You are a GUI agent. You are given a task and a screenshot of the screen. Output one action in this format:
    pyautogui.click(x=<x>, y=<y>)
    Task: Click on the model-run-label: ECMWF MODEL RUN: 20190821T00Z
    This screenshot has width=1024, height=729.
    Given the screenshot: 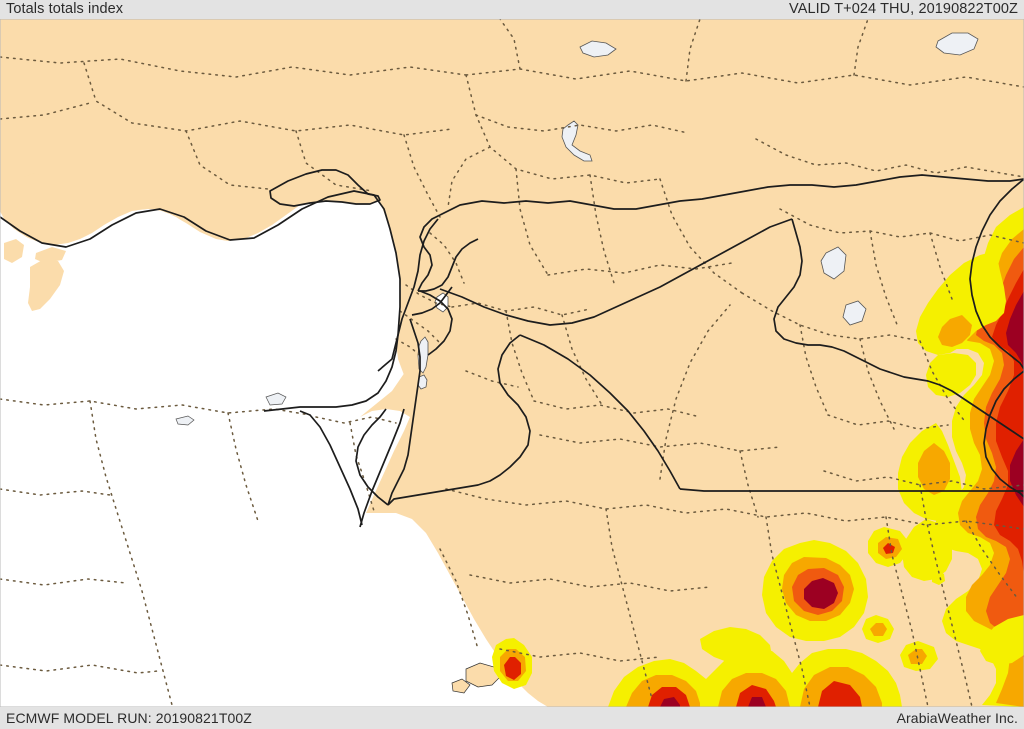 What is the action you would take?
    pyautogui.click(x=129, y=718)
    